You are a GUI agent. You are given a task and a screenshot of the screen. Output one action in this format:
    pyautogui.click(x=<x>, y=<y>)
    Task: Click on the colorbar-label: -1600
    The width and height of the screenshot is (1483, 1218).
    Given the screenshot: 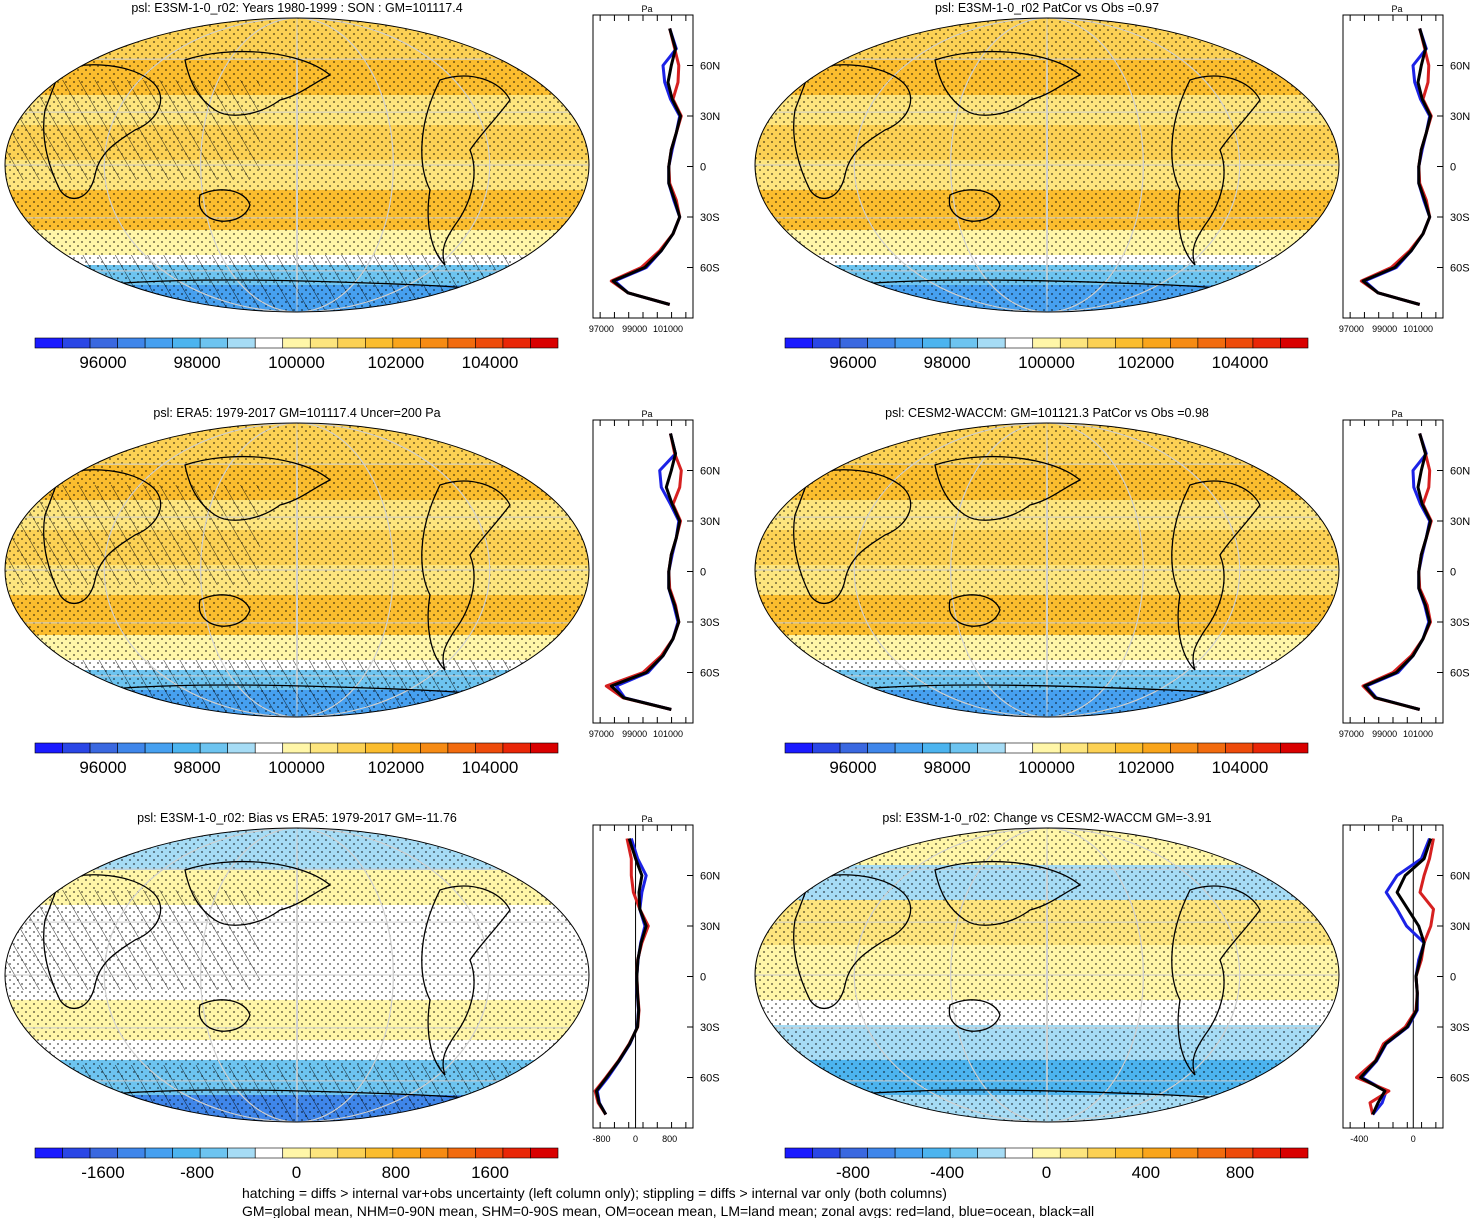 What is the action you would take?
    pyautogui.click(x=102, y=1172)
    